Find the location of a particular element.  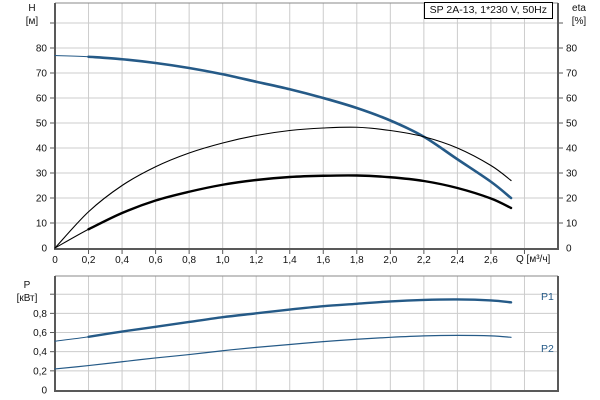

x-tick-label: 2,0 is located at coordinates (390, 260).